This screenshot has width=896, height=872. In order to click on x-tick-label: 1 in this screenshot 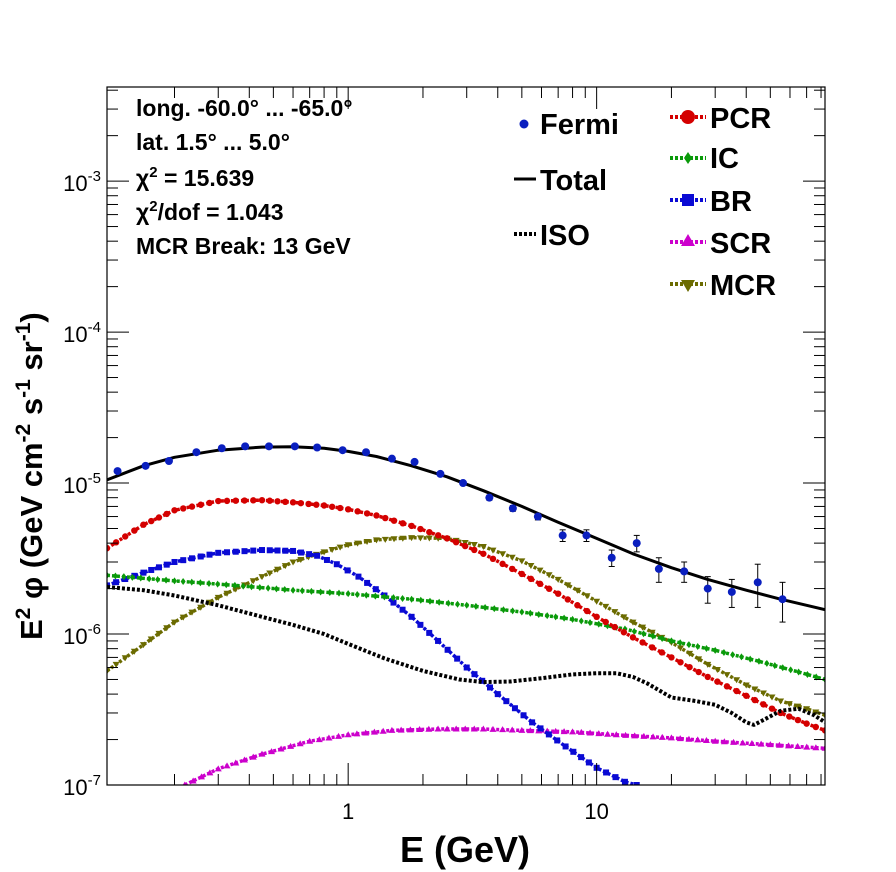, I will do `click(348, 811)`.